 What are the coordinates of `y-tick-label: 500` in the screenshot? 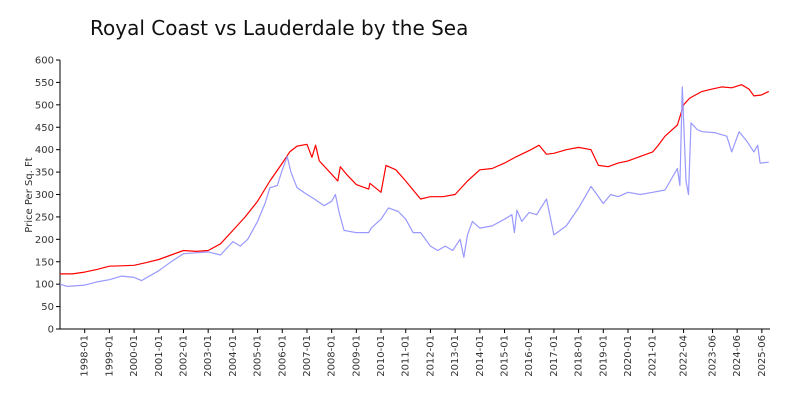 It's located at (44, 105).